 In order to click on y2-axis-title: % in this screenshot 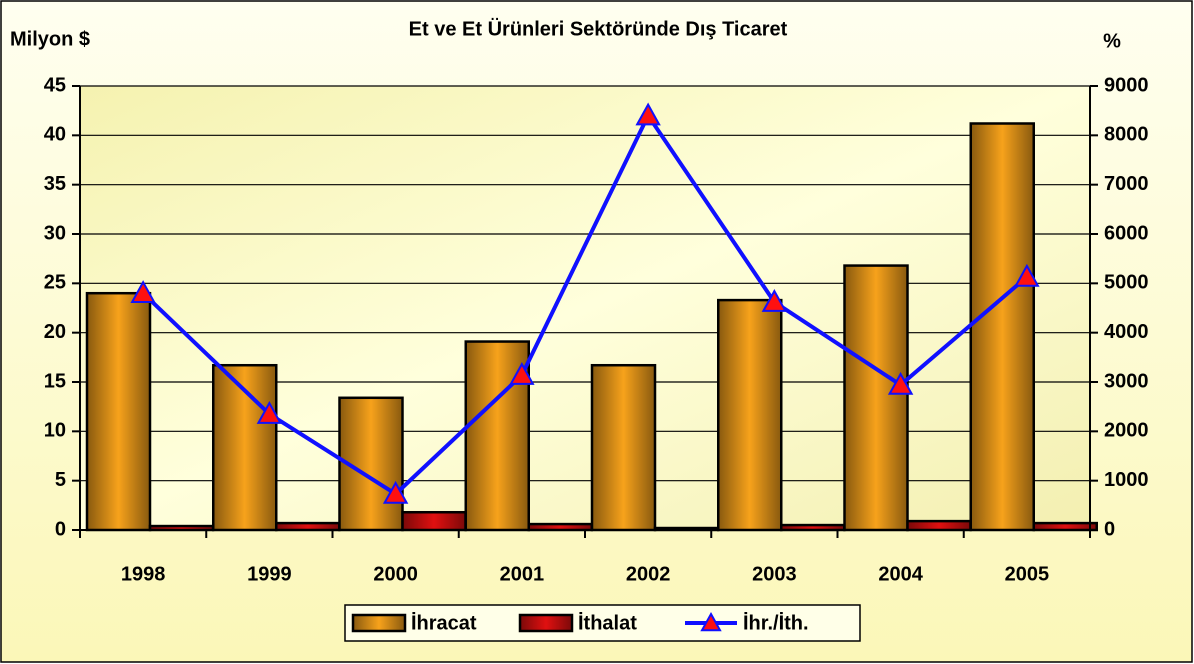, I will do `click(1112, 41)`.